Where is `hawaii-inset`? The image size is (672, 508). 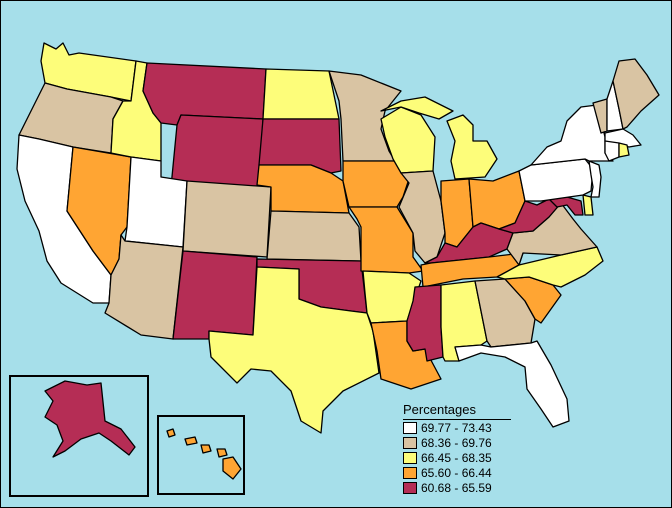
hawaii-inset is located at coordinates (201, 455).